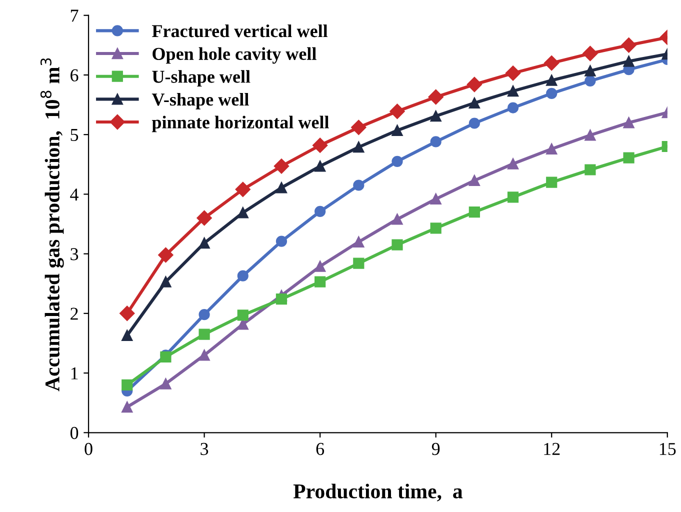  Describe the element at coordinates (74, 433) in the screenshot. I see `y-tick-label: 0` at that location.